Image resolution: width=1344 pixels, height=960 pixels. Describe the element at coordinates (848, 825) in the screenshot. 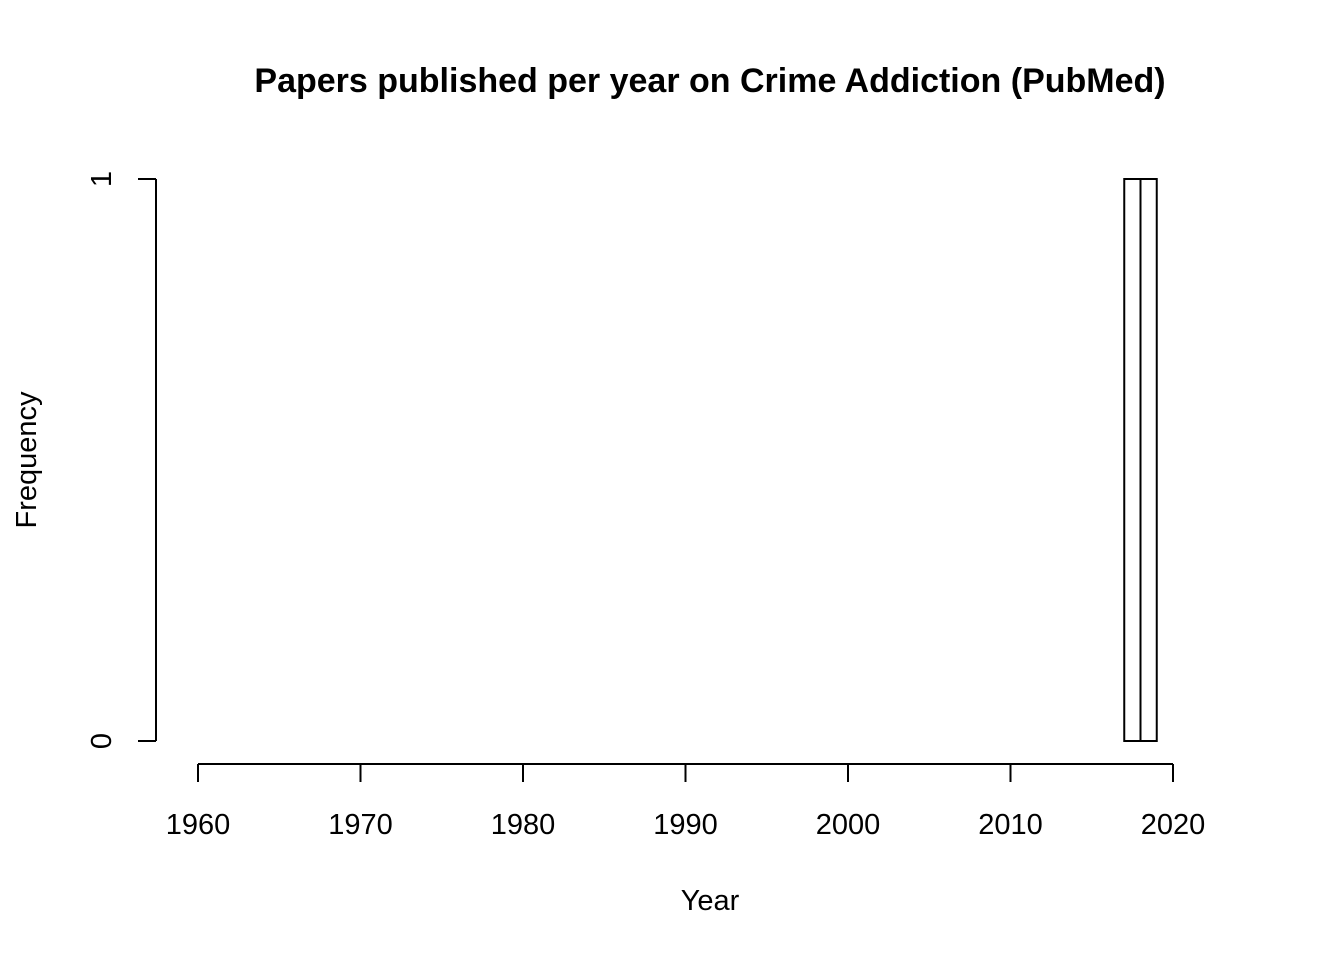

I see `x-tick-label-2000: 2000` at that location.